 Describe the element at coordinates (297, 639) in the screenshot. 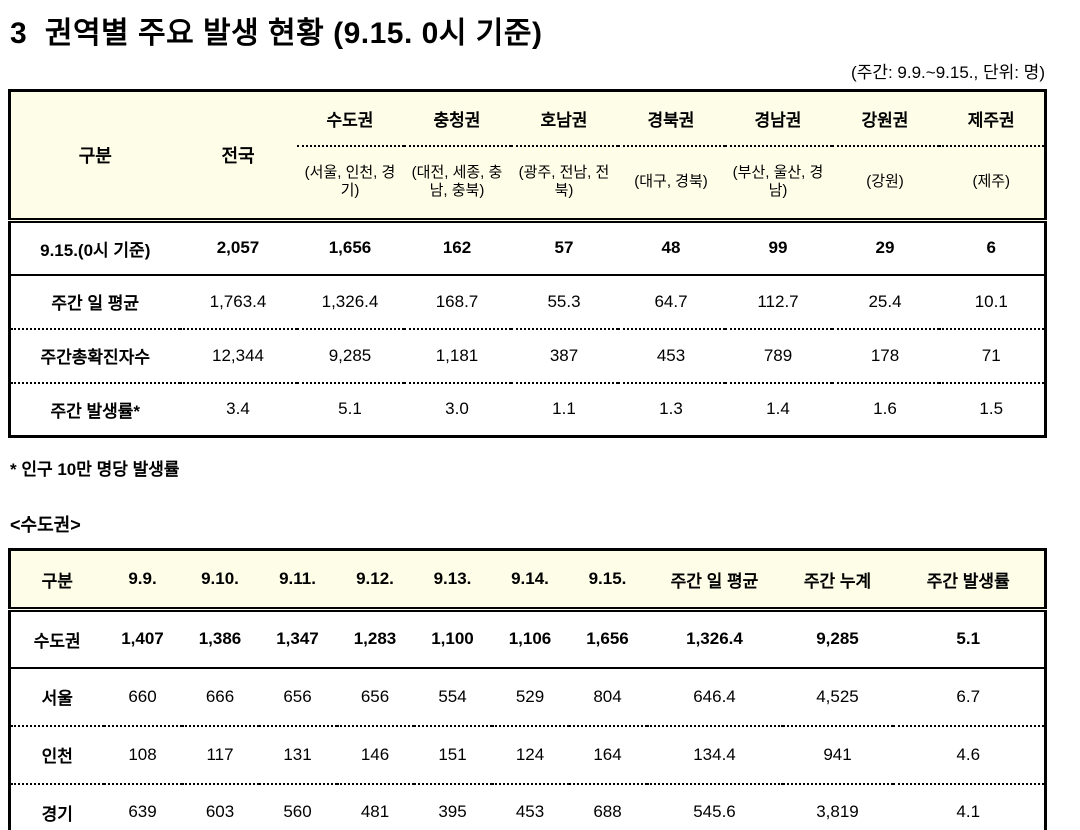

I see `cell: 1,347` at that location.